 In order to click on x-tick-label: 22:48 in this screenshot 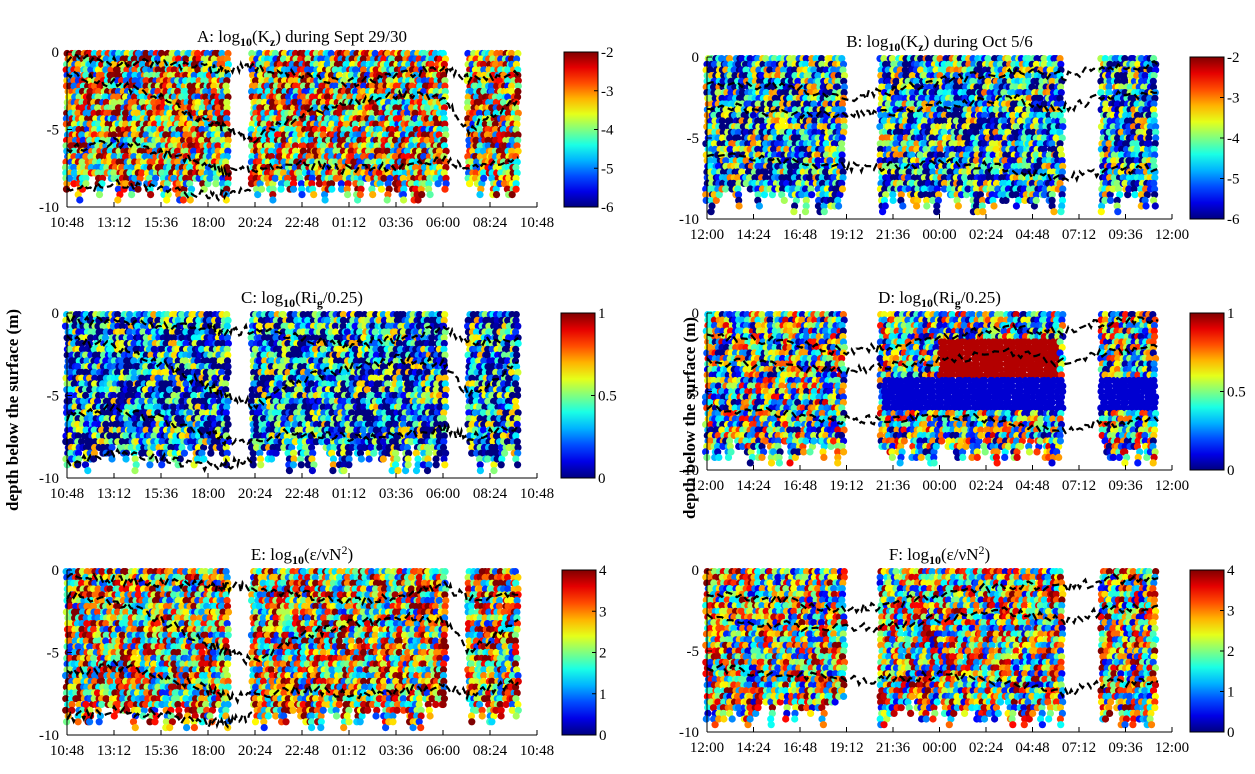, I will do `click(302, 223)`.